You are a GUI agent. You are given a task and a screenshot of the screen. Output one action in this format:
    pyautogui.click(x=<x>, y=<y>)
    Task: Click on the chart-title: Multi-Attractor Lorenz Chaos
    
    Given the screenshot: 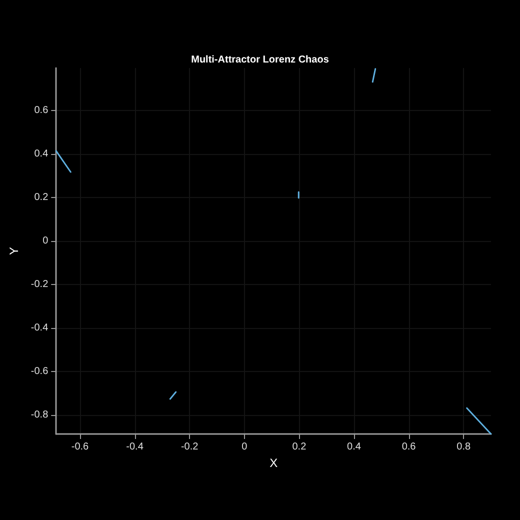 What is the action you would take?
    pyautogui.click(x=260, y=60)
    